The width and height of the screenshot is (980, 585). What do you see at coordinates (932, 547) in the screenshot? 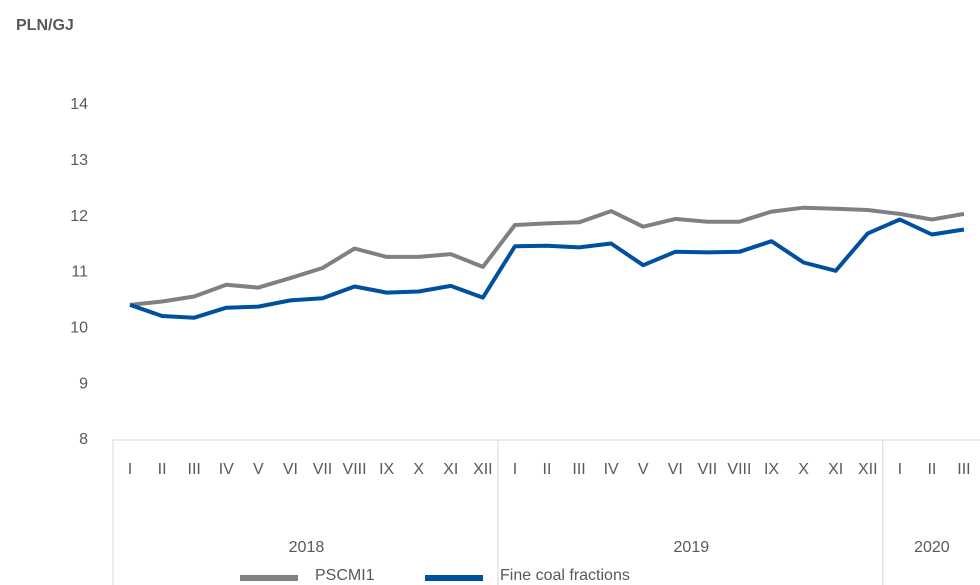
I see `group-label: 2020` at bounding box center [932, 547].